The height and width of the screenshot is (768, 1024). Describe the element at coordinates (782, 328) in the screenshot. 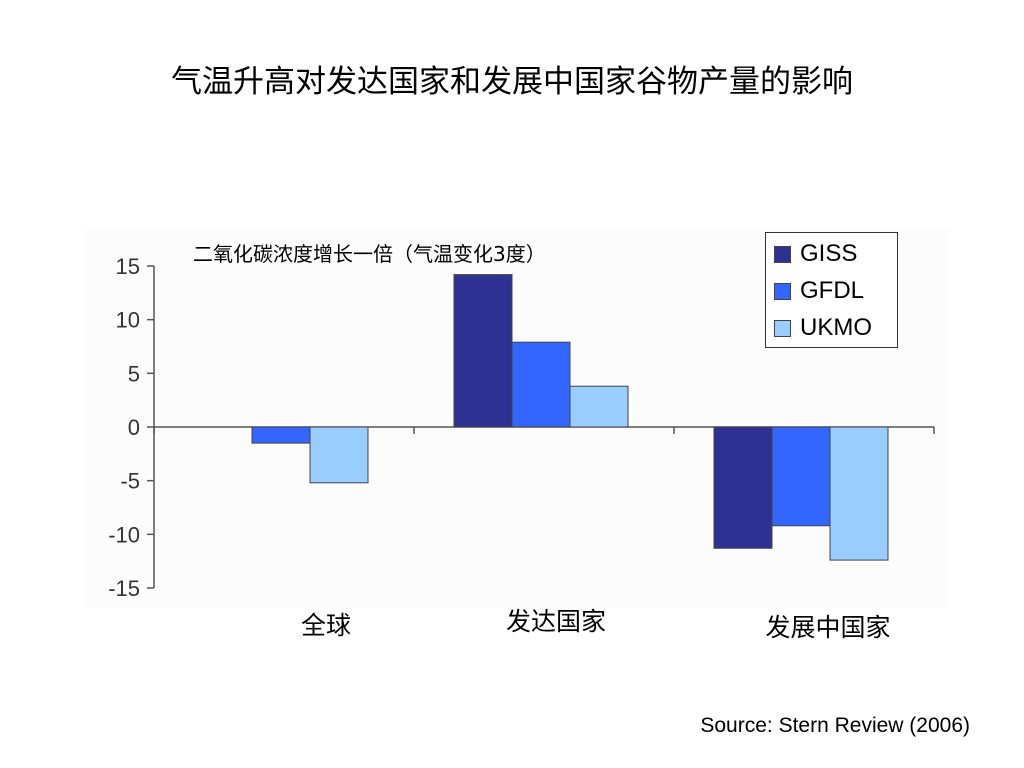

I see `legend-swatch-ukmo` at that location.